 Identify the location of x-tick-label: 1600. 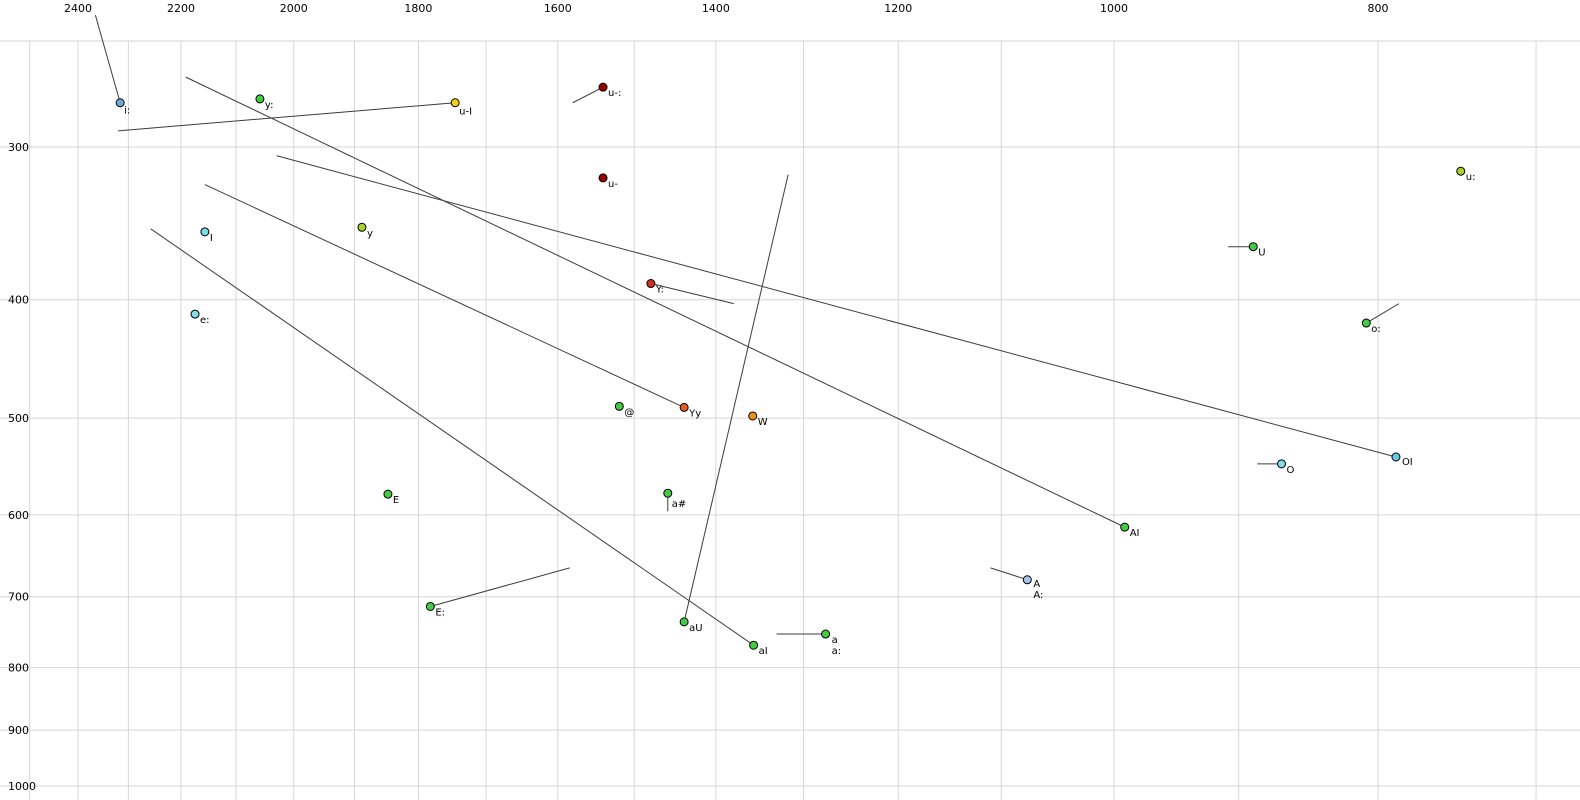
(558, 8).